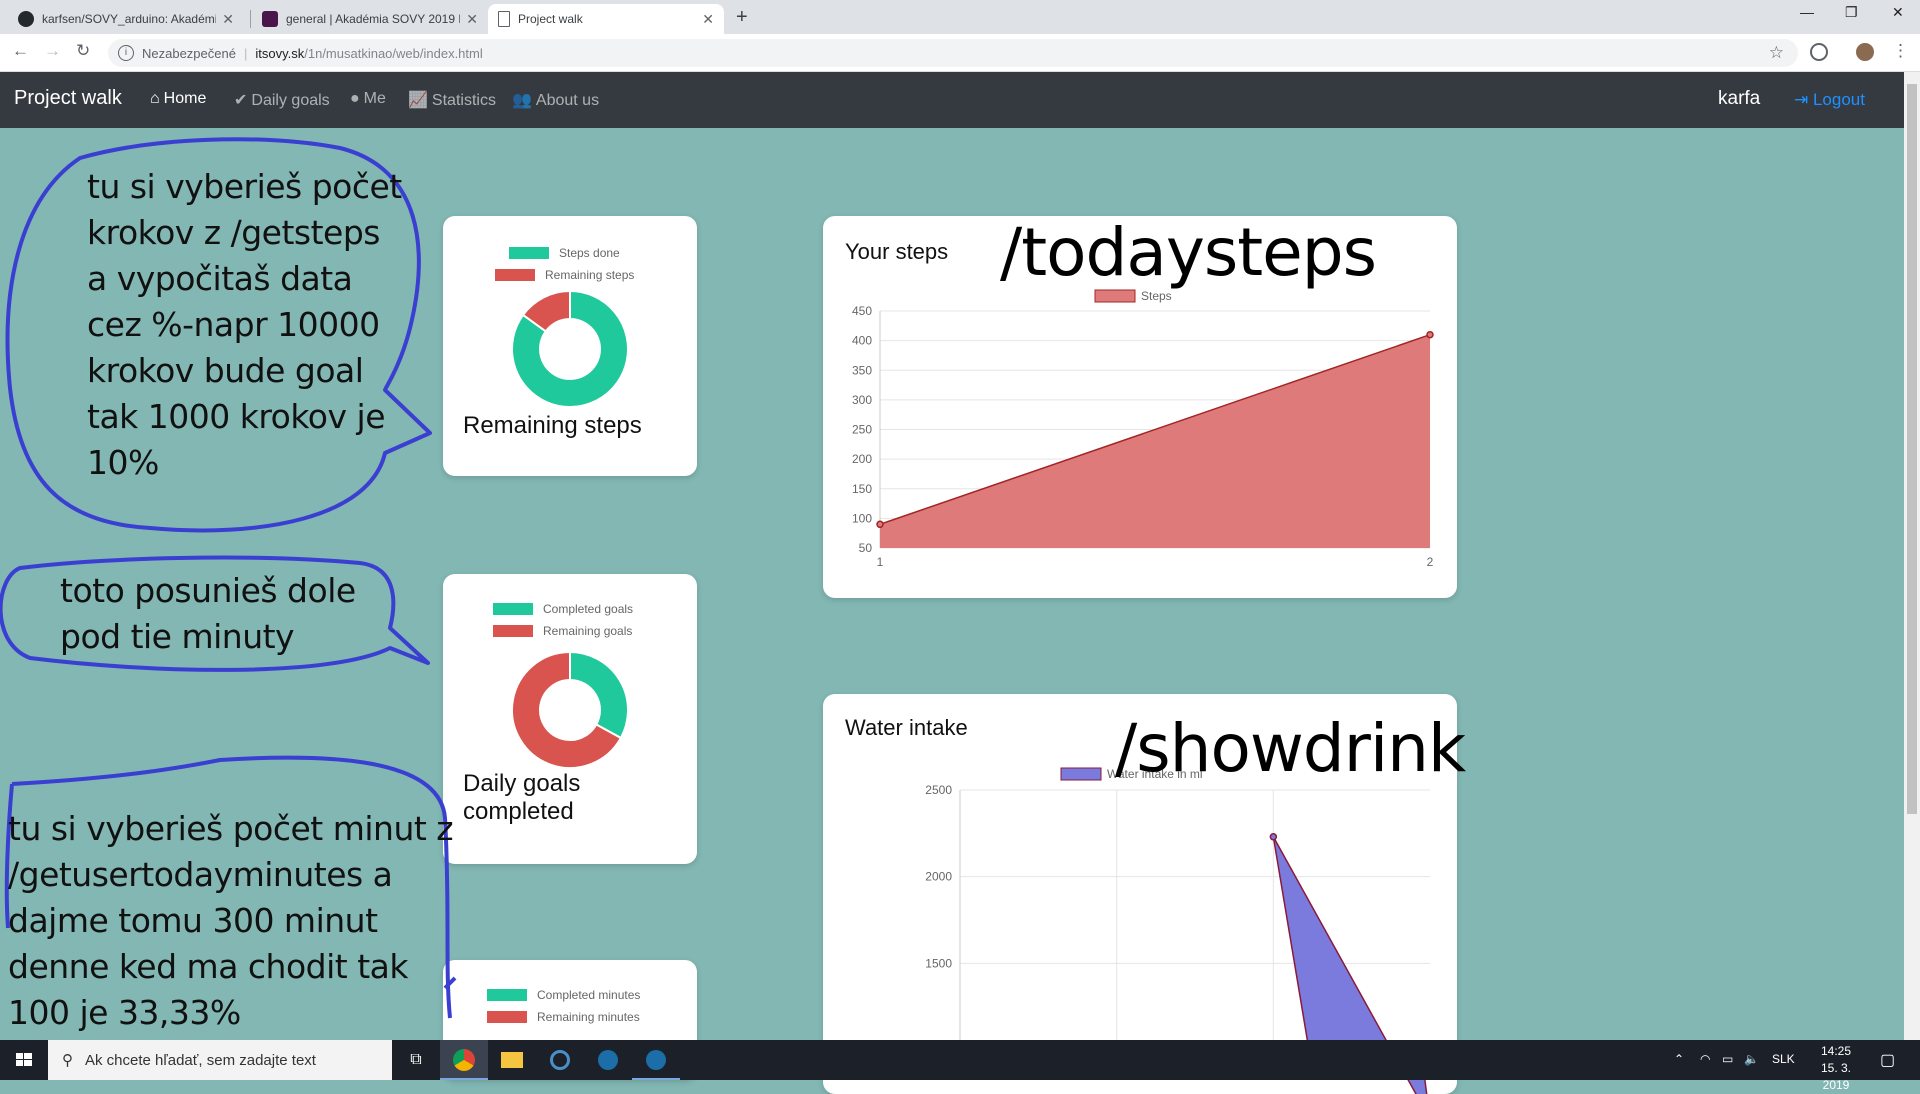  I want to click on nav-me: ● Me, so click(368, 99).